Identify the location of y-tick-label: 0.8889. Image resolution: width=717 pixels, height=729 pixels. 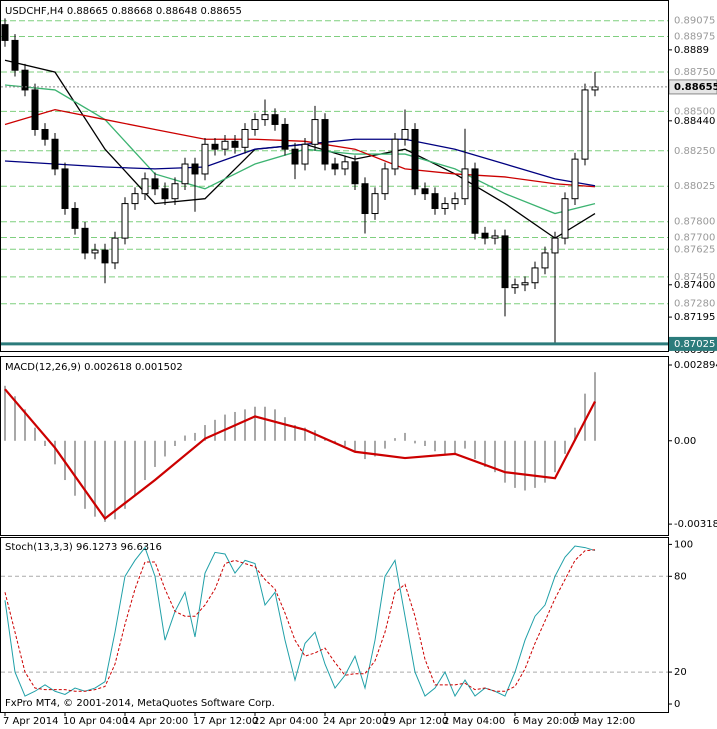
(691, 50).